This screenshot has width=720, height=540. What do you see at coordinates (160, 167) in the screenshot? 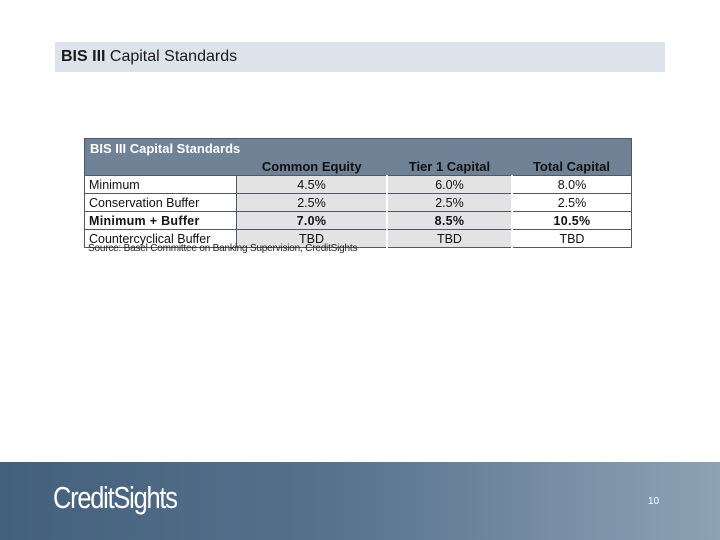
I see `table-header-blank` at bounding box center [160, 167].